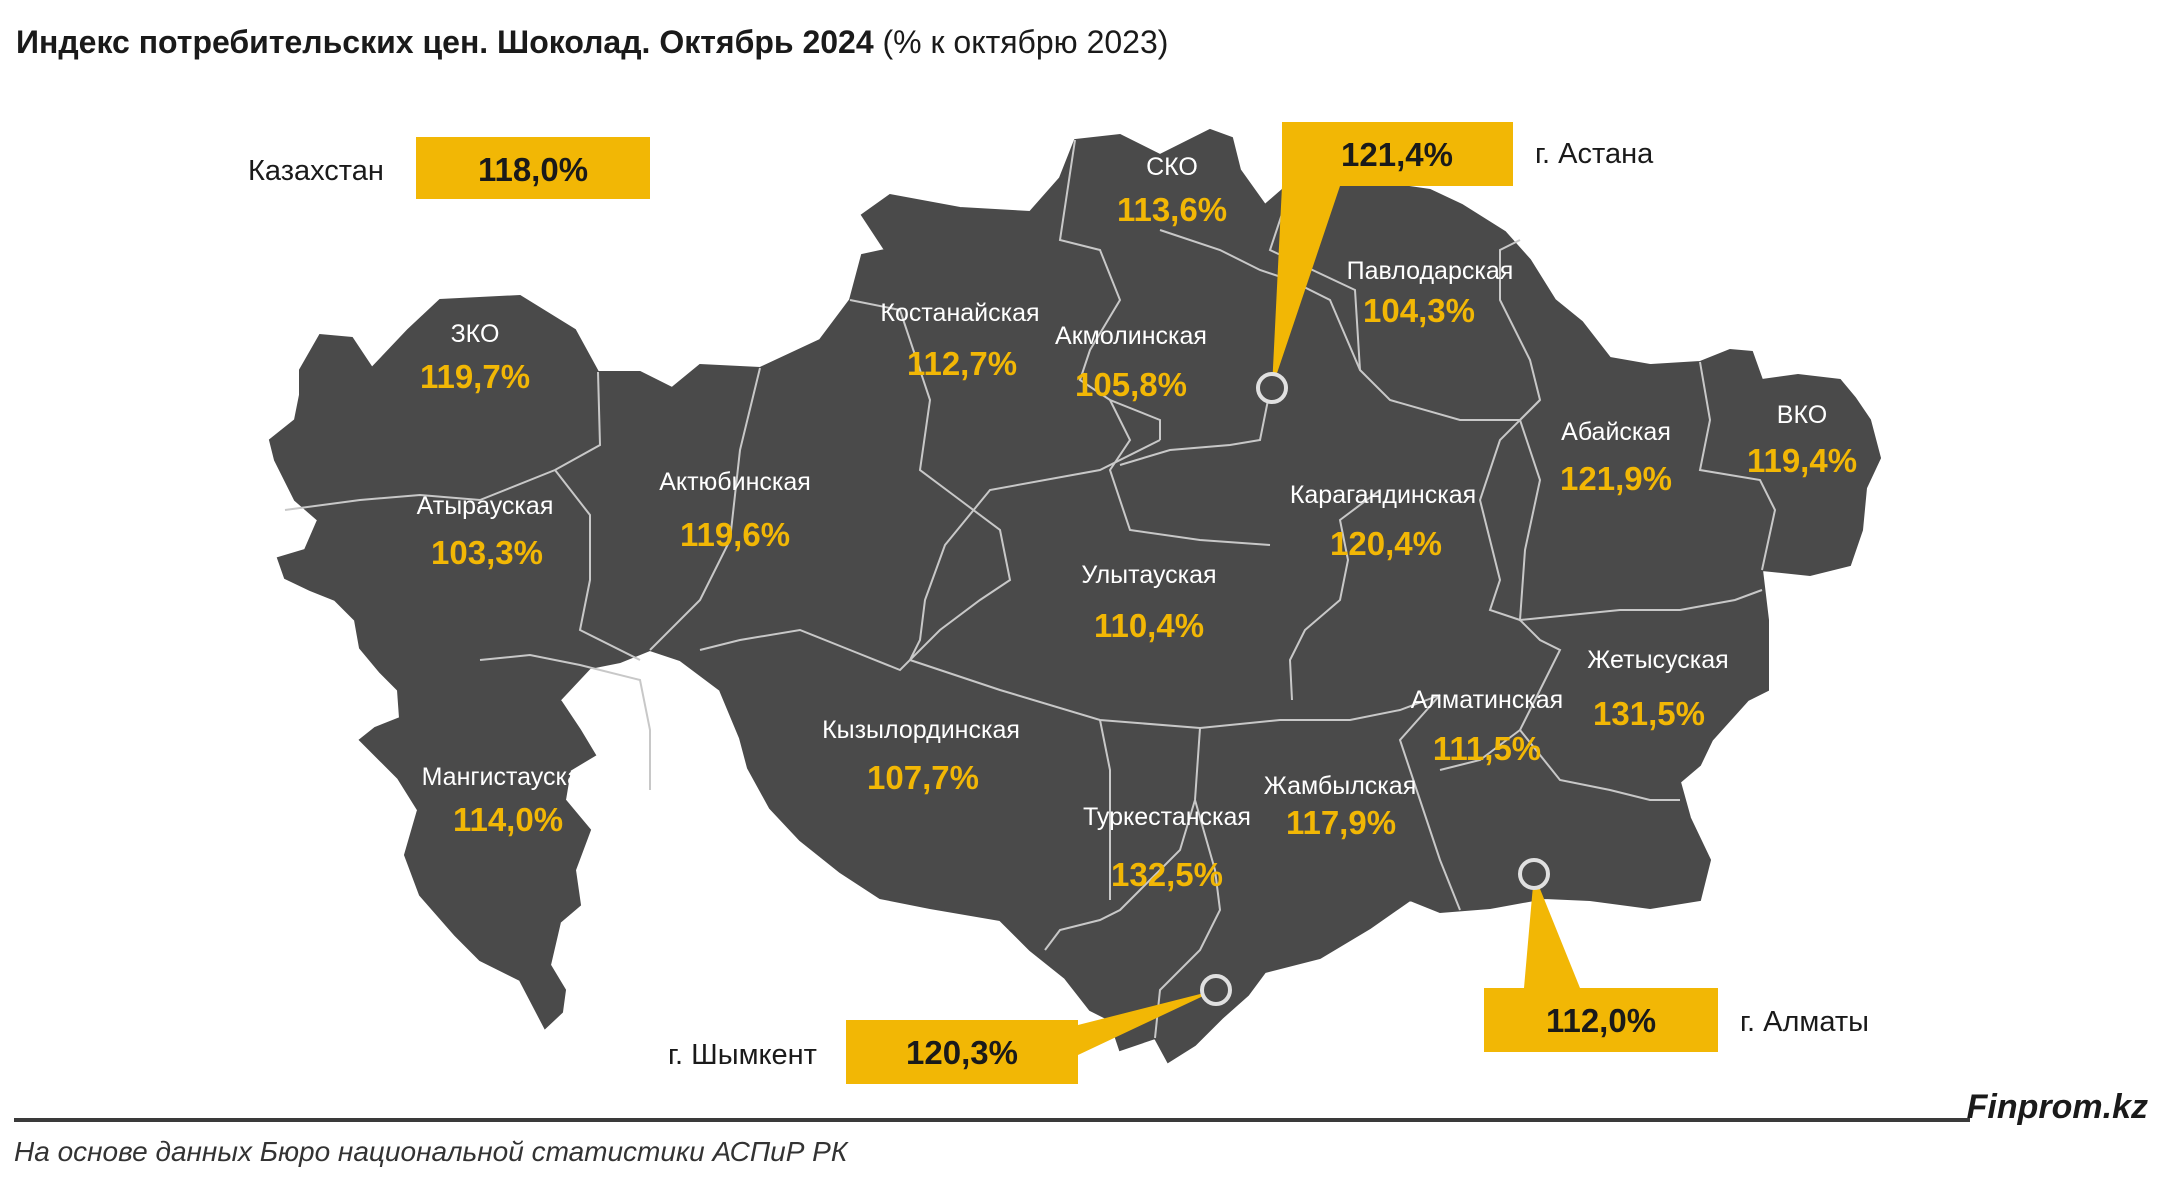 Image resolution: width=2160 pixels, height=1182 pixels. I want to click on region-value: 117,9%, so click(1341, 822).